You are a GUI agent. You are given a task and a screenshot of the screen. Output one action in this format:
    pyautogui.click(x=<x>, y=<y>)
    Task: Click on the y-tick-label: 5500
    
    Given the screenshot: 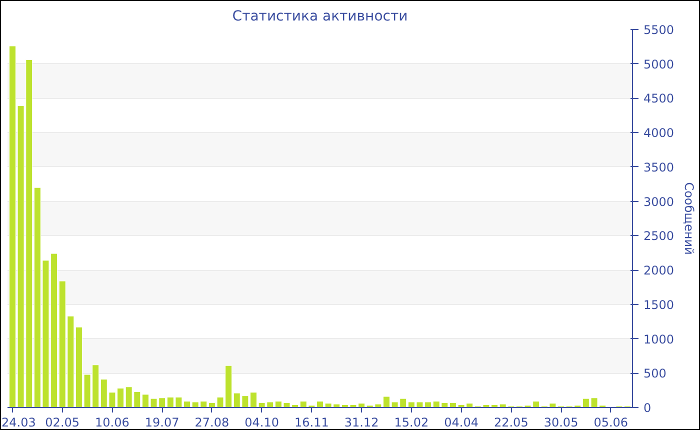 What is the action you would take?
    pyautogui.click(x=659, y=30)
    